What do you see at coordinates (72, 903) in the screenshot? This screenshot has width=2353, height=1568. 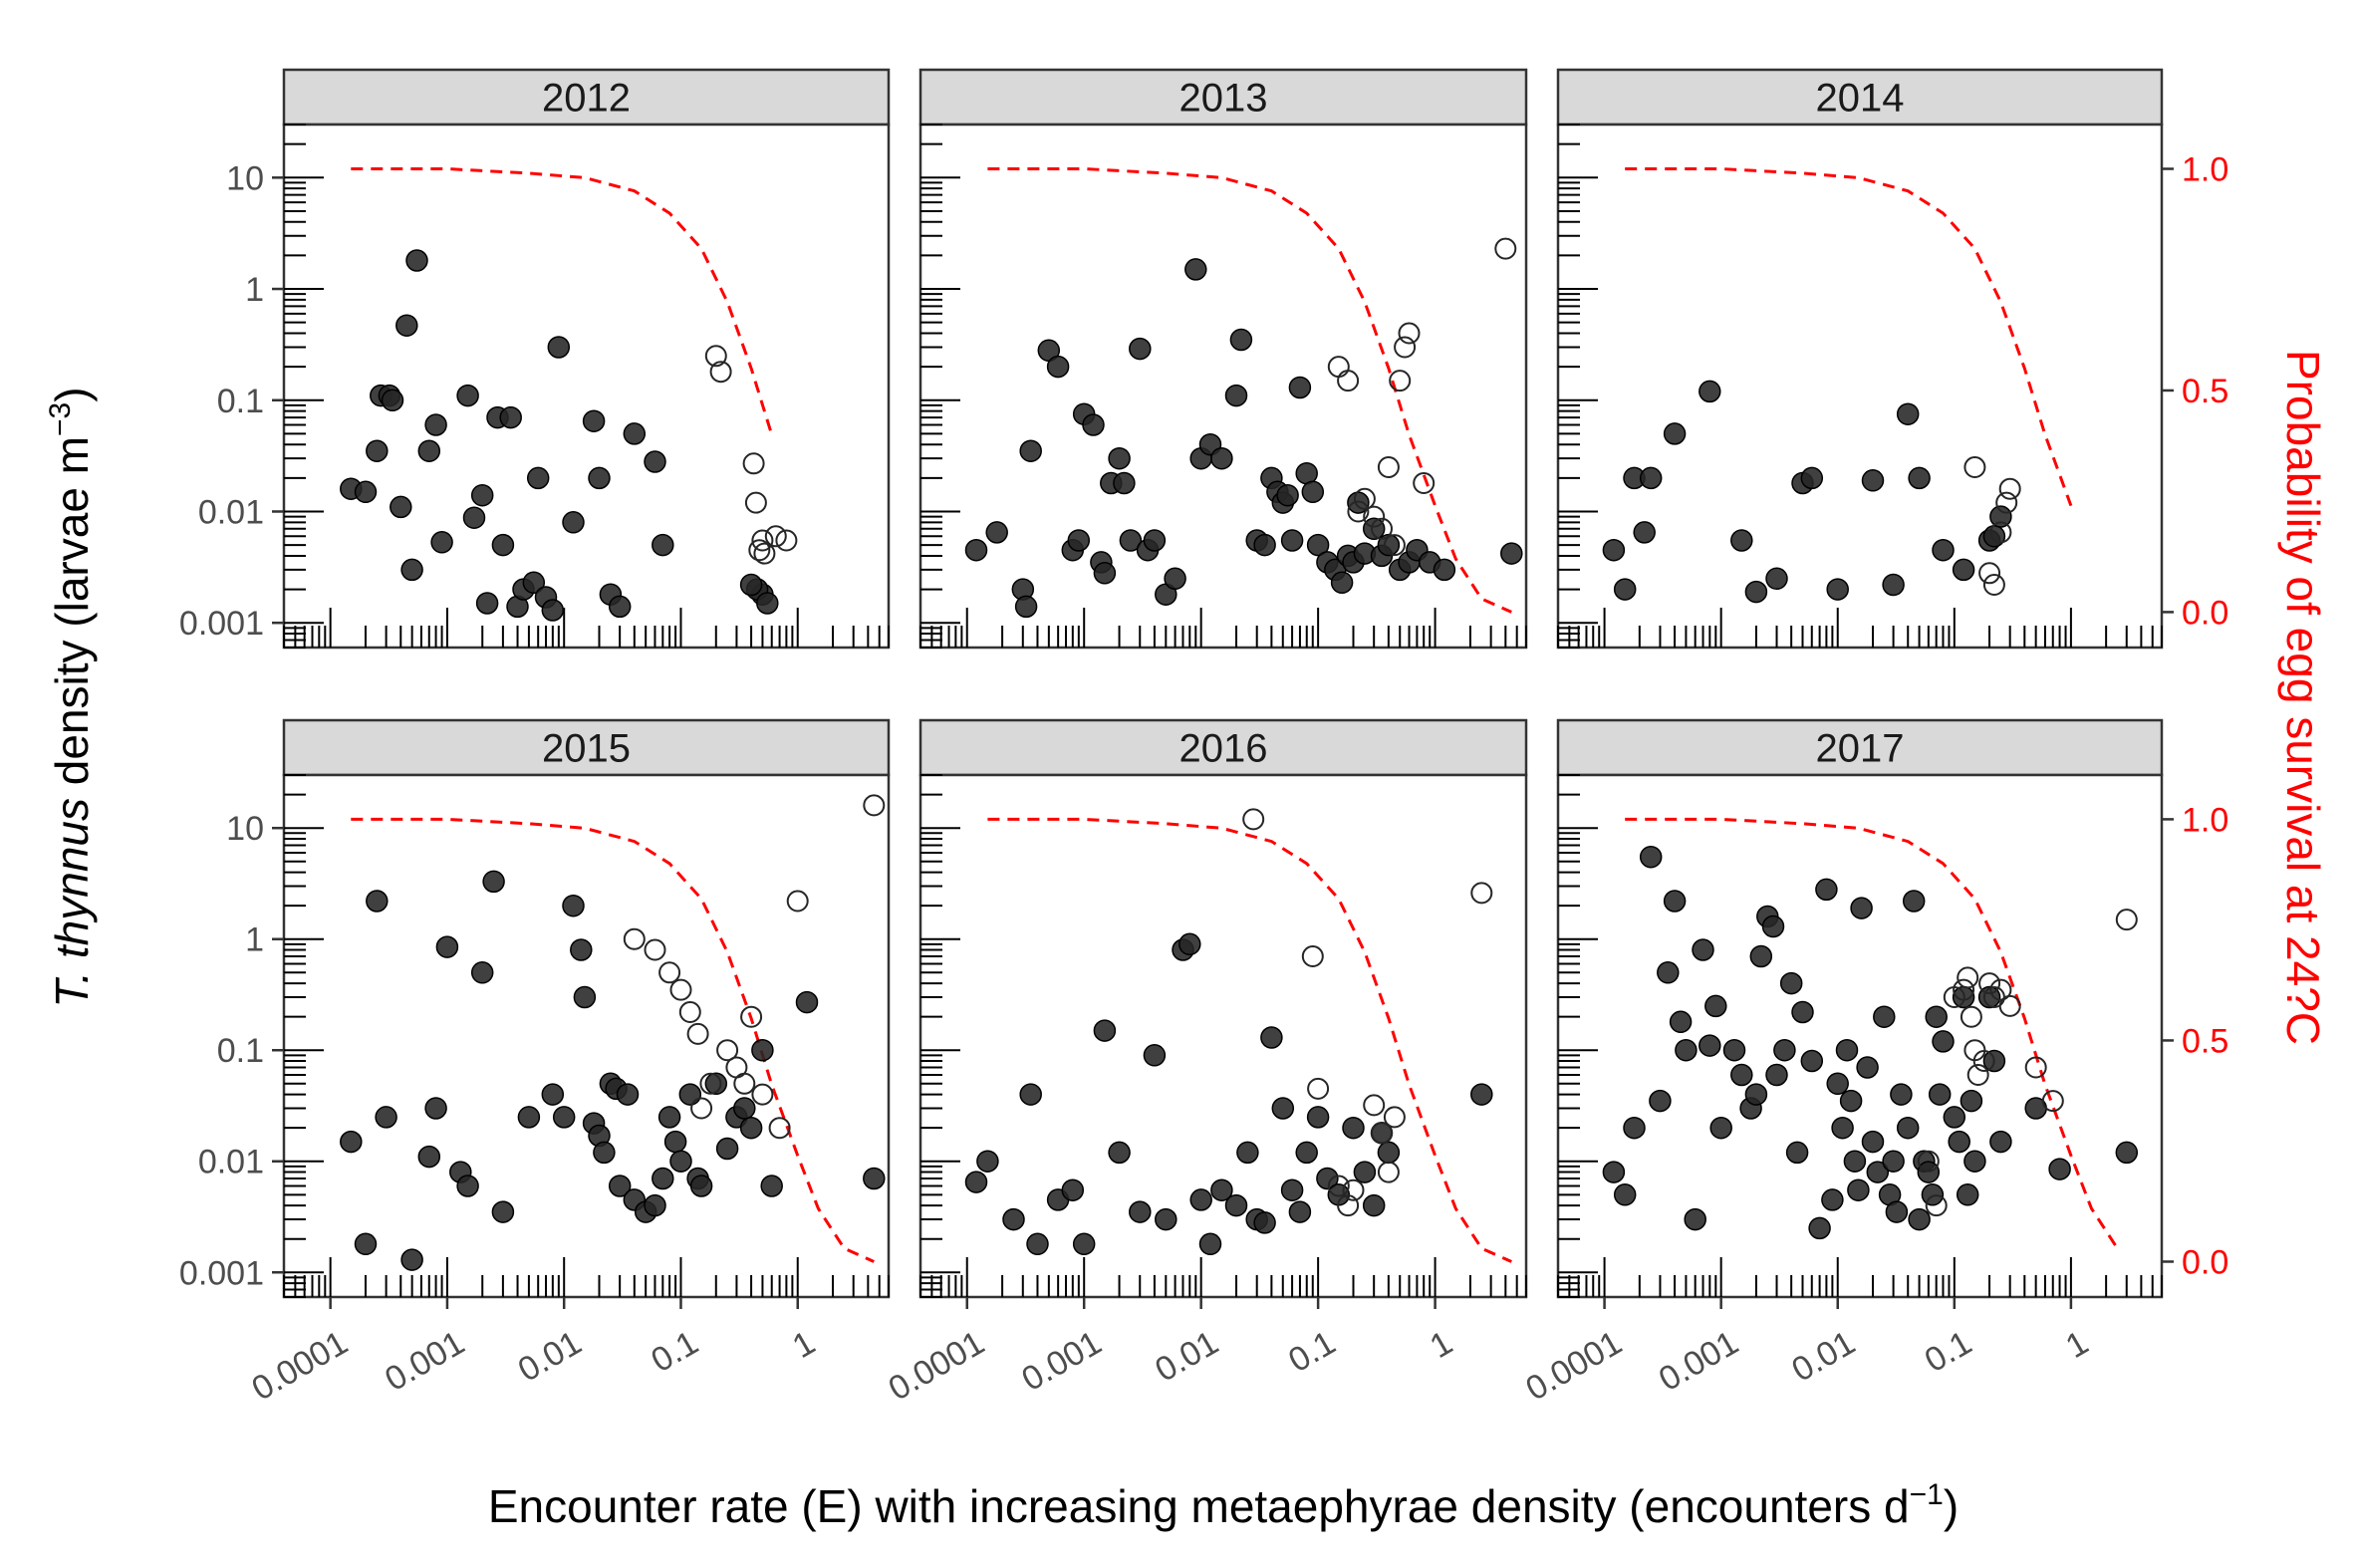 I see `y-left-title-italic: T. thynnus` at bounding box center [72, 903].